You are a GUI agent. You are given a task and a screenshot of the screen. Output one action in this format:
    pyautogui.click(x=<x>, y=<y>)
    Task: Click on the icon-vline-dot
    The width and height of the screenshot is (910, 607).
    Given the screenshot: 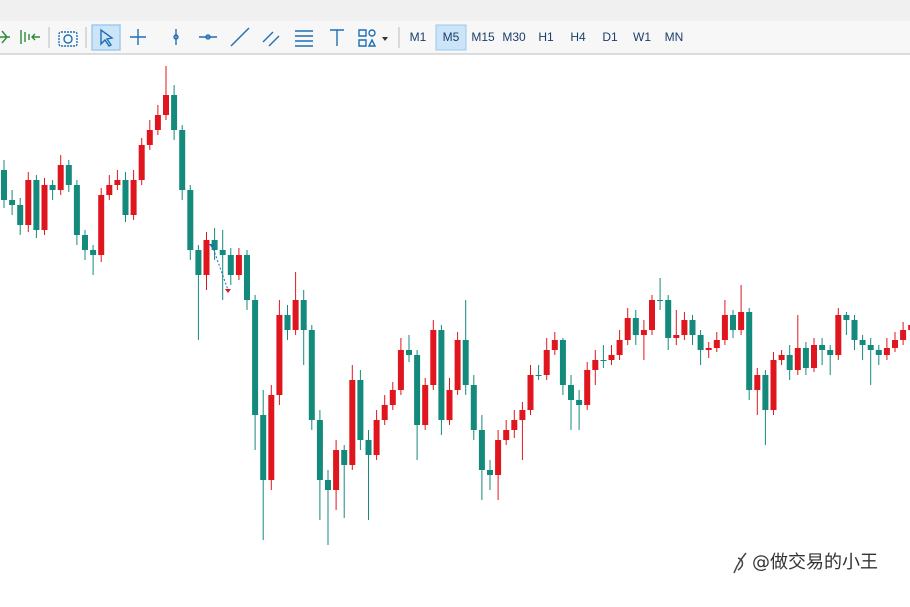 What is the action you would take?
    pyautogui.click(x=176, y=37)
    